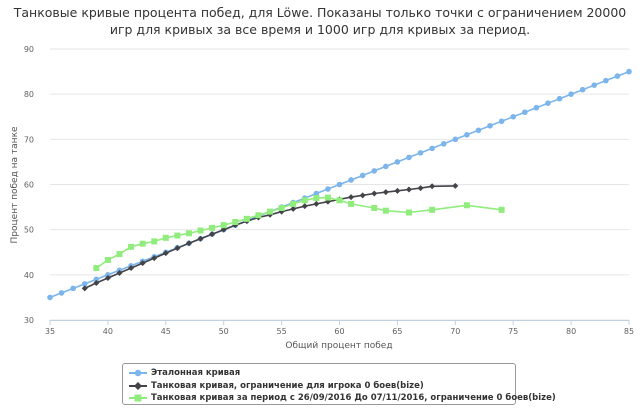 This screenshot has height=413, width=640. Describe the element at coordinates (29, 230) in the screenshot. I see `y-tick-label: 50` at that location.